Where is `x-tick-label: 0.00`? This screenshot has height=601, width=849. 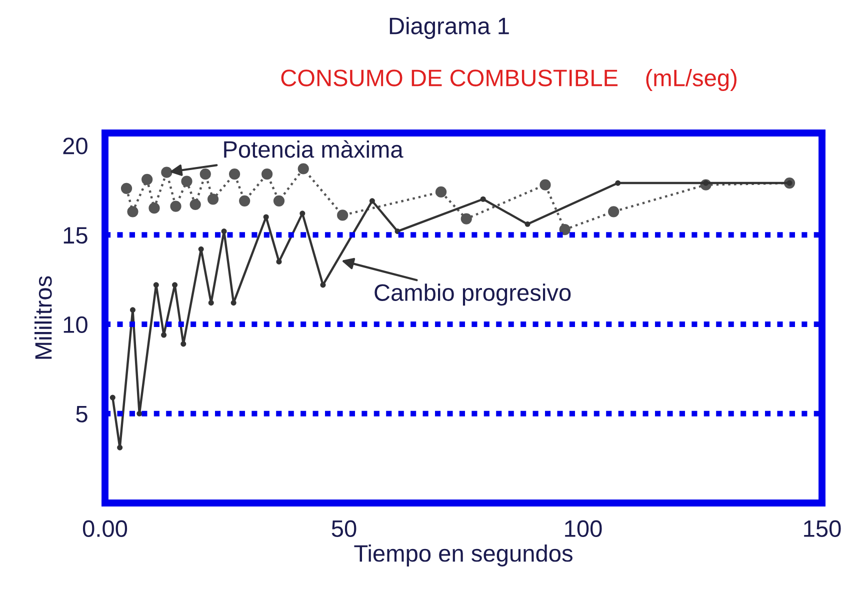 x-tick-label: 0.00 is located at coordinates (105, 529).